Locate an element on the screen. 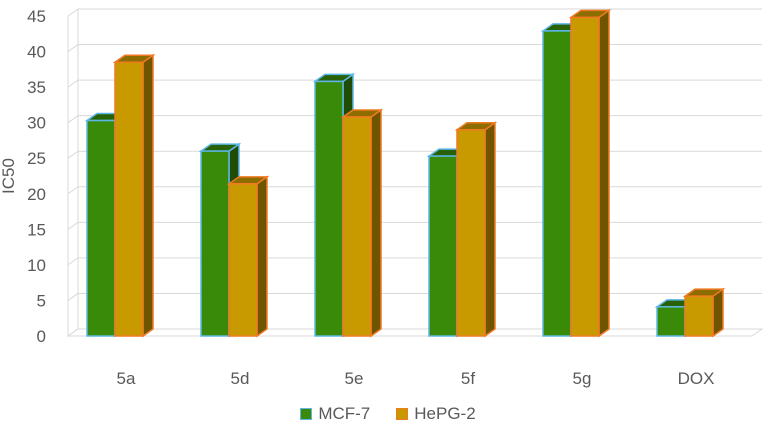 The image size is (776, 433). x-tick-label: 5d is located at coordinates (240, 378).